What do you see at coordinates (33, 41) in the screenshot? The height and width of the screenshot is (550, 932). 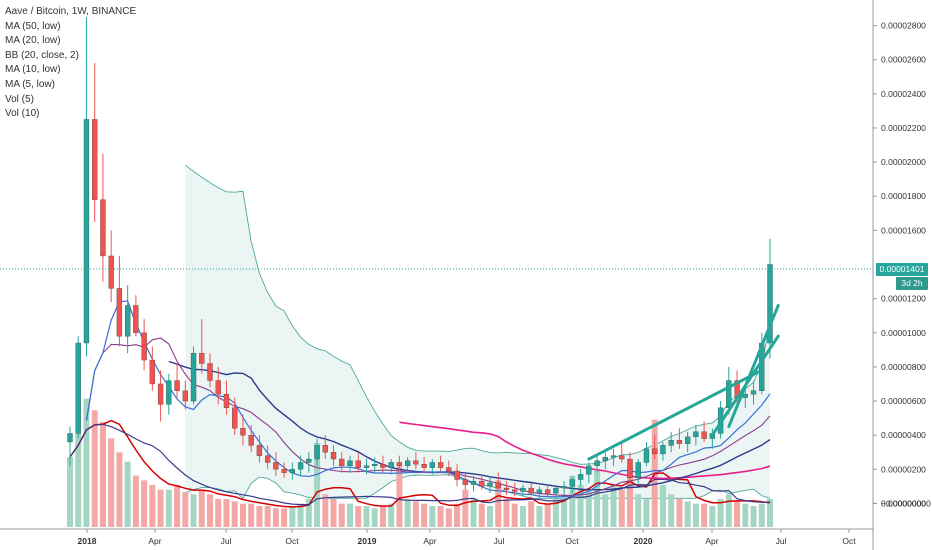 I see `legend-ma20: MA (20, low)` at bounding box center [33, 41].